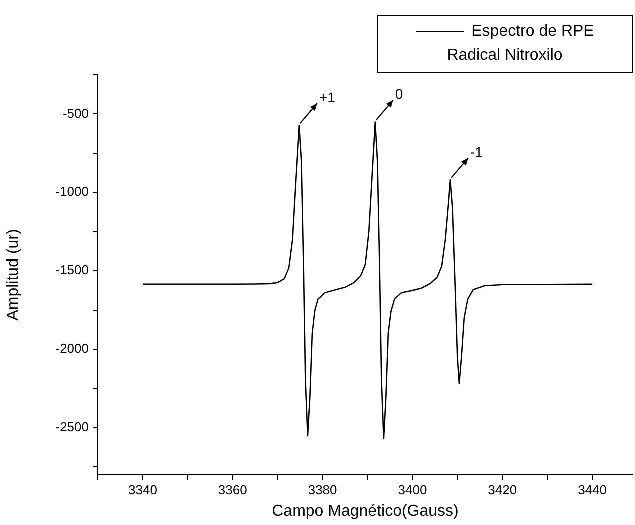 This screenshot has width=635, height=525. What do you see at coordinates (72, 192) in the screenshot?
I see `y-tick-label: -1000` at bounding box center [72, 192].